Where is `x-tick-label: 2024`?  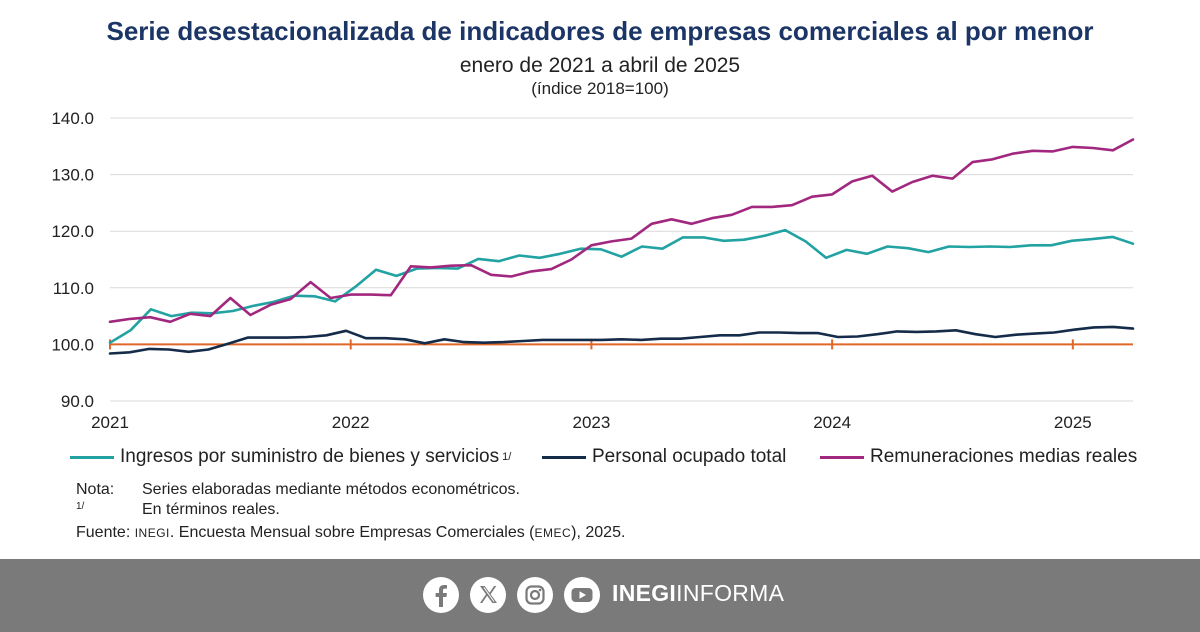
x-tick-label: 2024 is located at coordinates (832, 422).